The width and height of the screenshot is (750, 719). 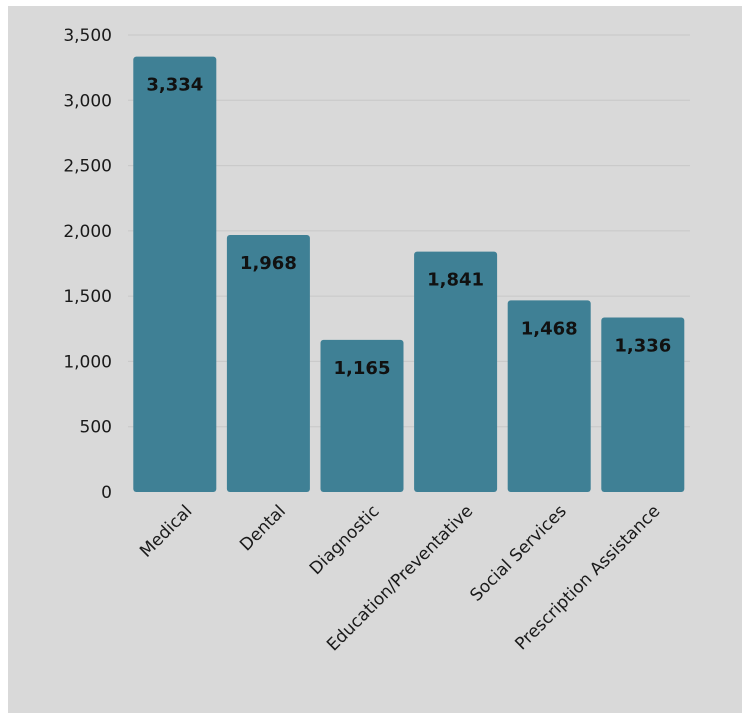 What do you see at coordinates (87, 36) in the screenshot?
I see `y-tick-label: 3,500` at bounding box center [87, 36].